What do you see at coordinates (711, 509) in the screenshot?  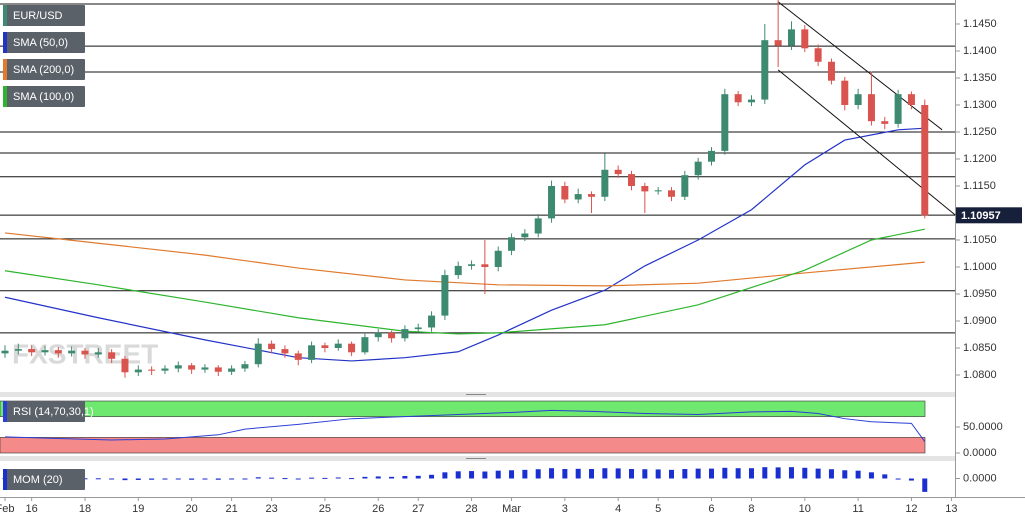 I see `x-tick-label: 6` at bounding box center [711, 509].